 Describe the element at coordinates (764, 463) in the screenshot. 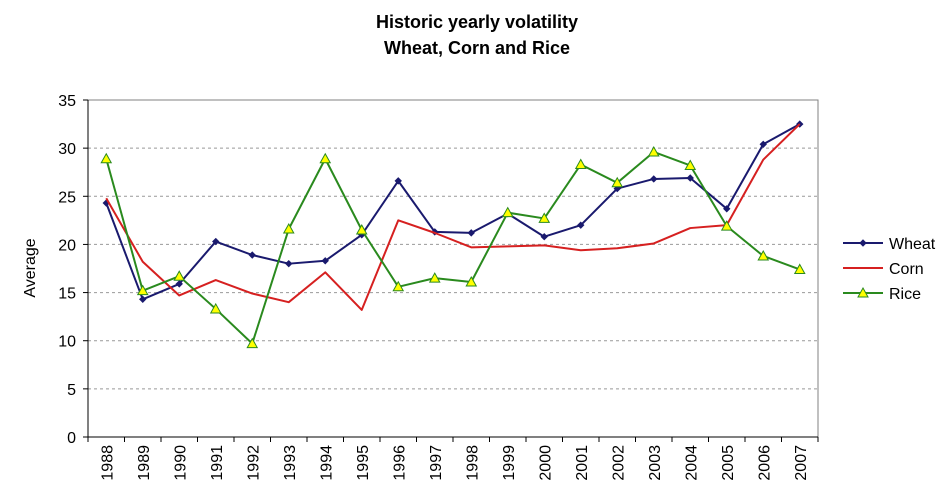

I see `x-tick-label: 2006` at that location.